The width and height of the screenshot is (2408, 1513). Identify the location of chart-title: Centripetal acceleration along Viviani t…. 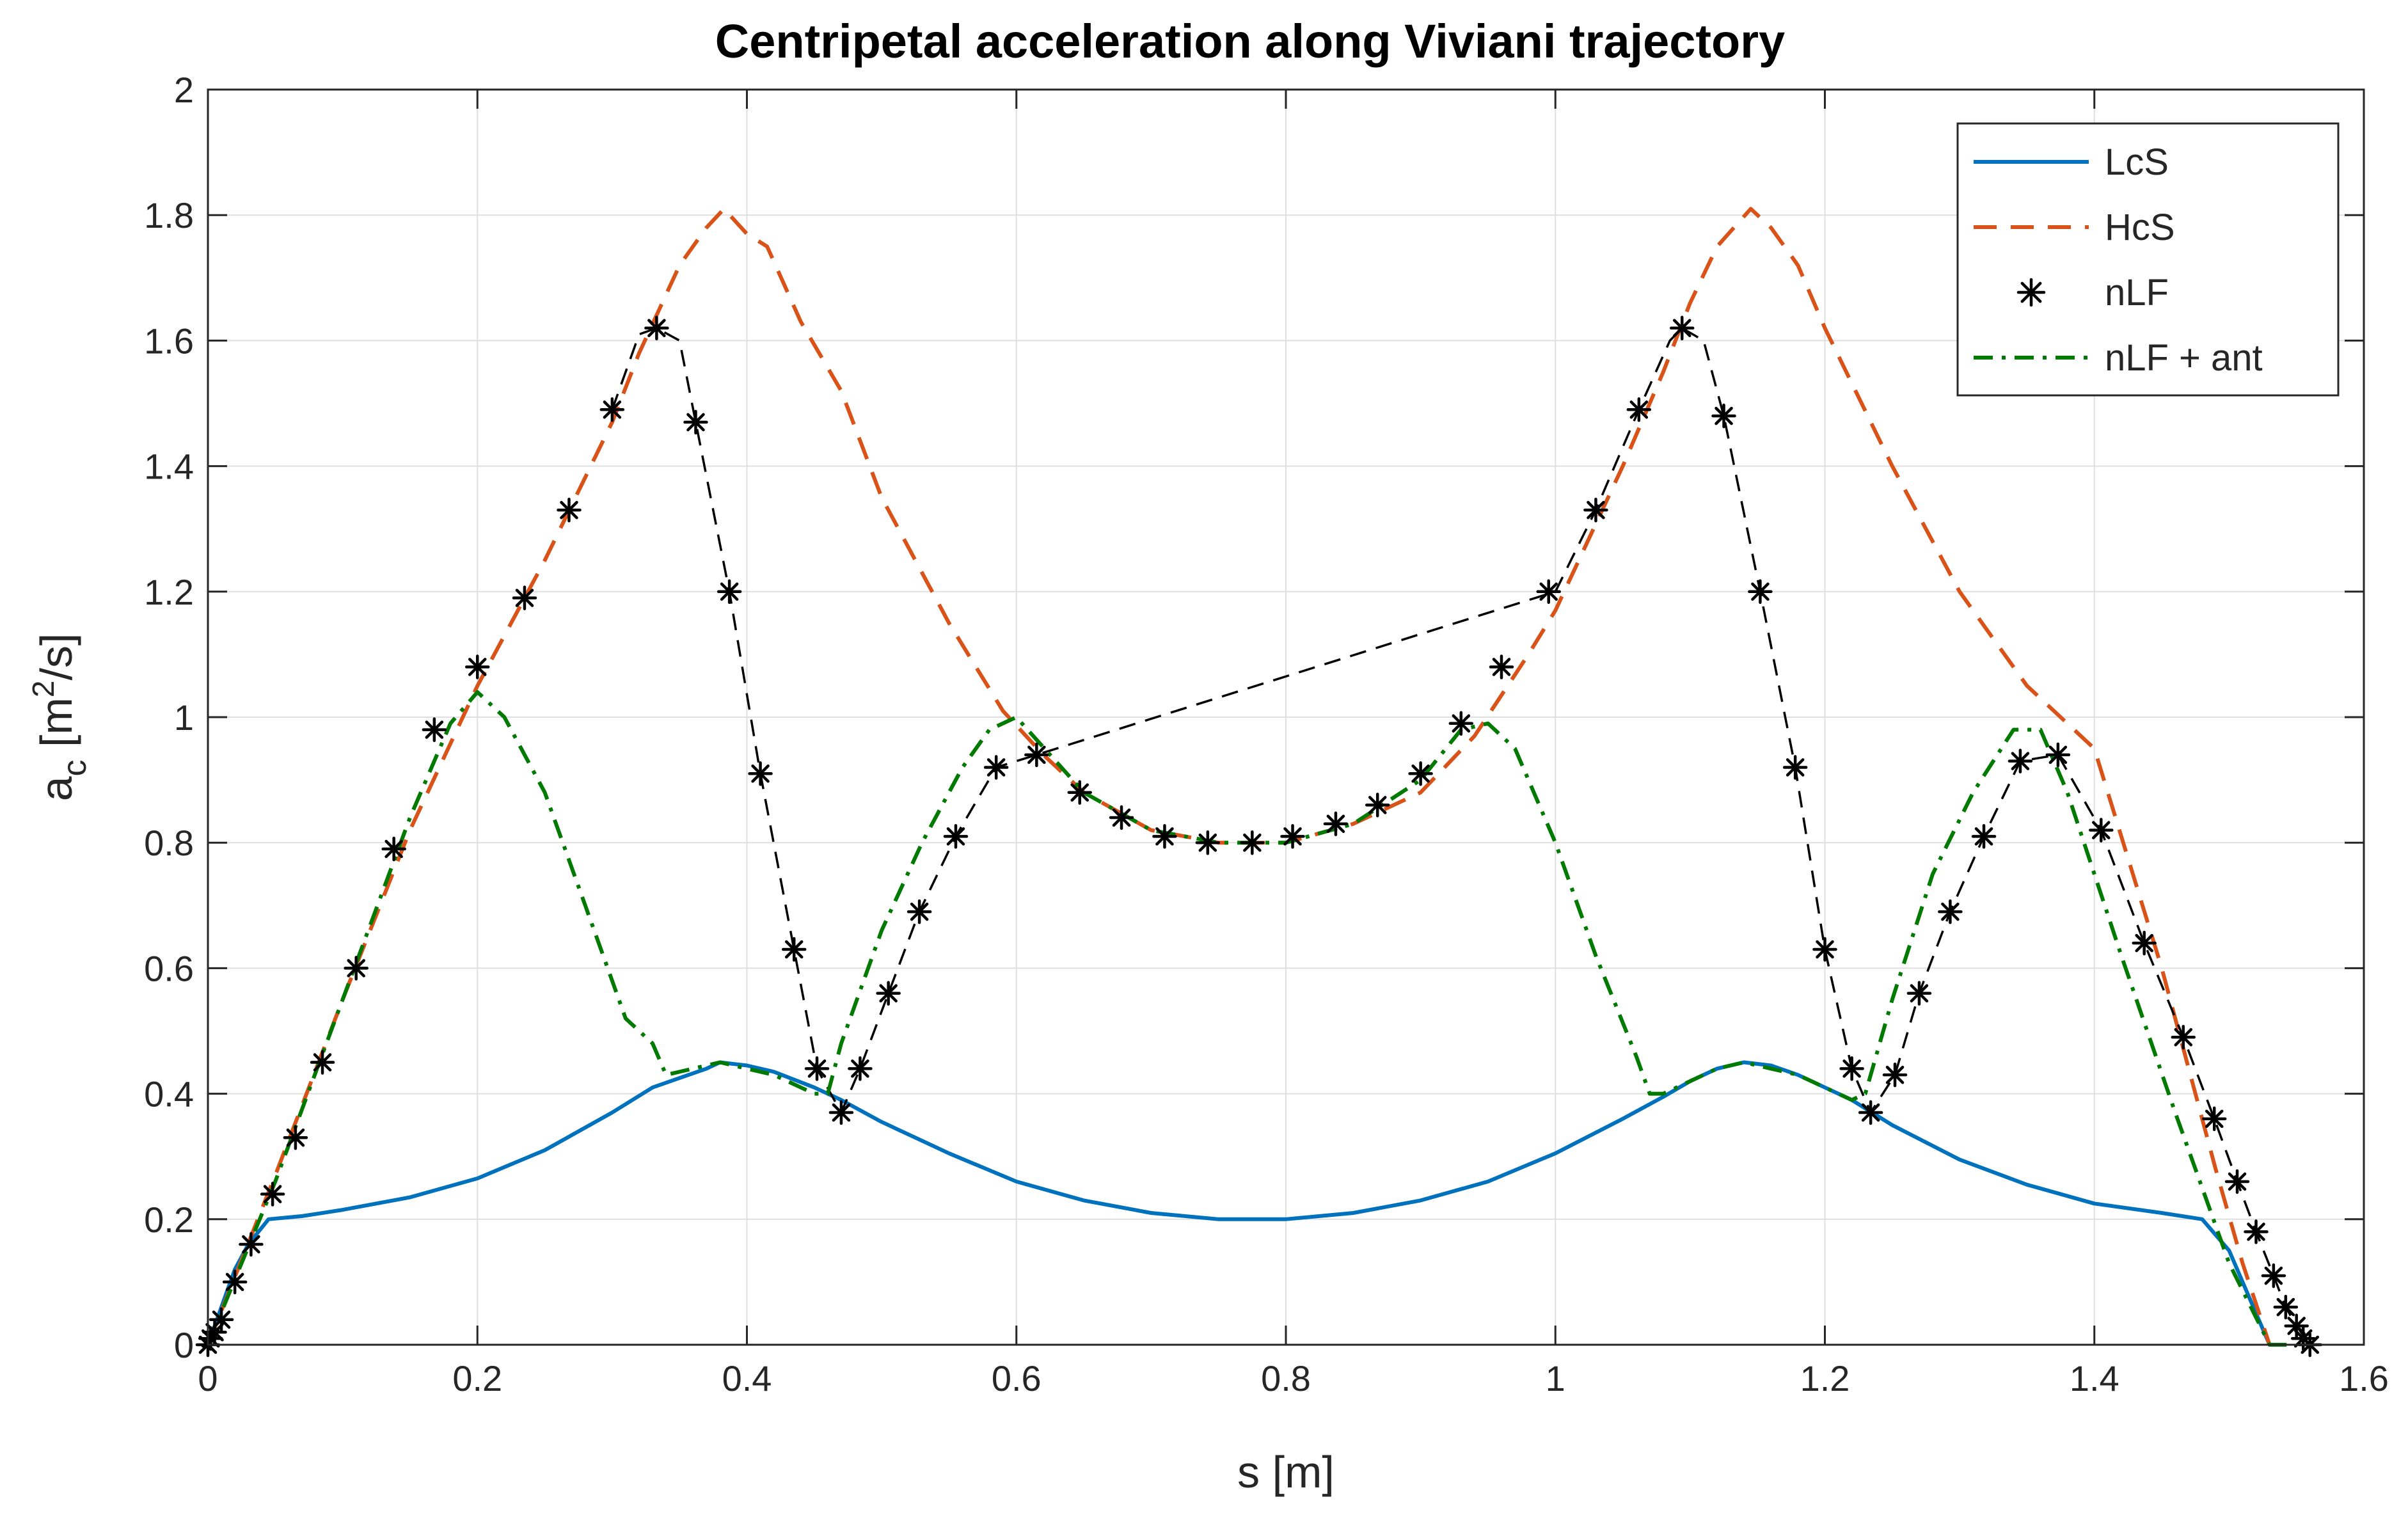
(1250, 42).